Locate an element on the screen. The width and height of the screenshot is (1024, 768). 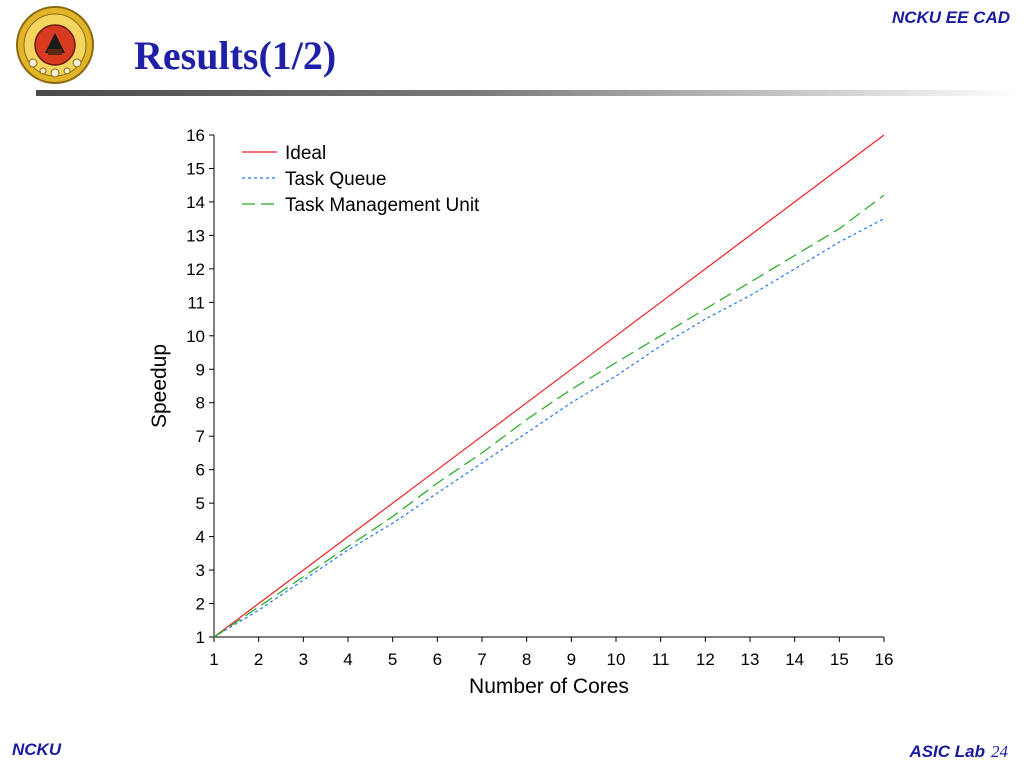
x-tick-label: 6 is located at coordinates (437, 659).